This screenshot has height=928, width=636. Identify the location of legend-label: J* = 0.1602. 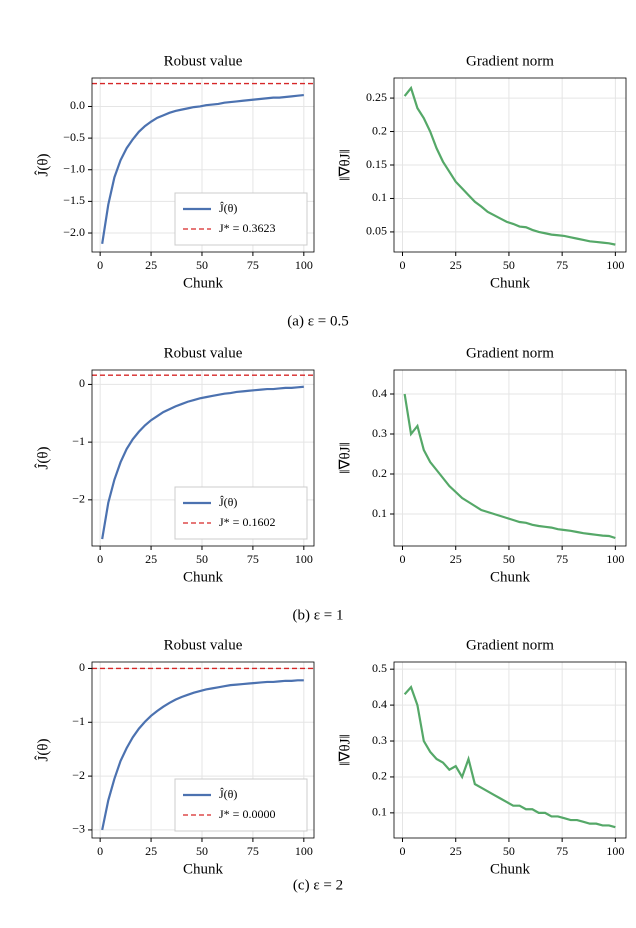
(247, 522).